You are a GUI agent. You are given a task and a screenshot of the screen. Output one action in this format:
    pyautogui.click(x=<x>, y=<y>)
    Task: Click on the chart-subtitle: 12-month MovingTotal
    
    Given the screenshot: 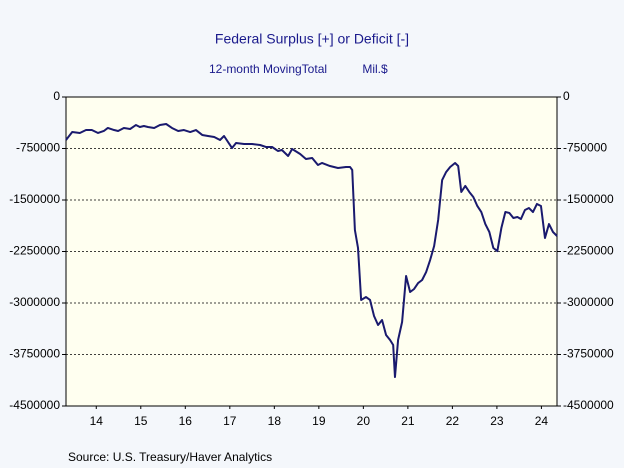 What is the action you would take?
    pyautogui.click(x=268, y=69)
    